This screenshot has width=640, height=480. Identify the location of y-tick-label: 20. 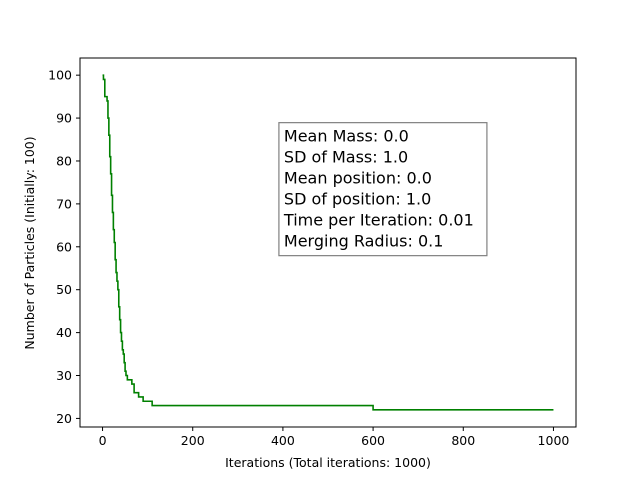
(64, 418).